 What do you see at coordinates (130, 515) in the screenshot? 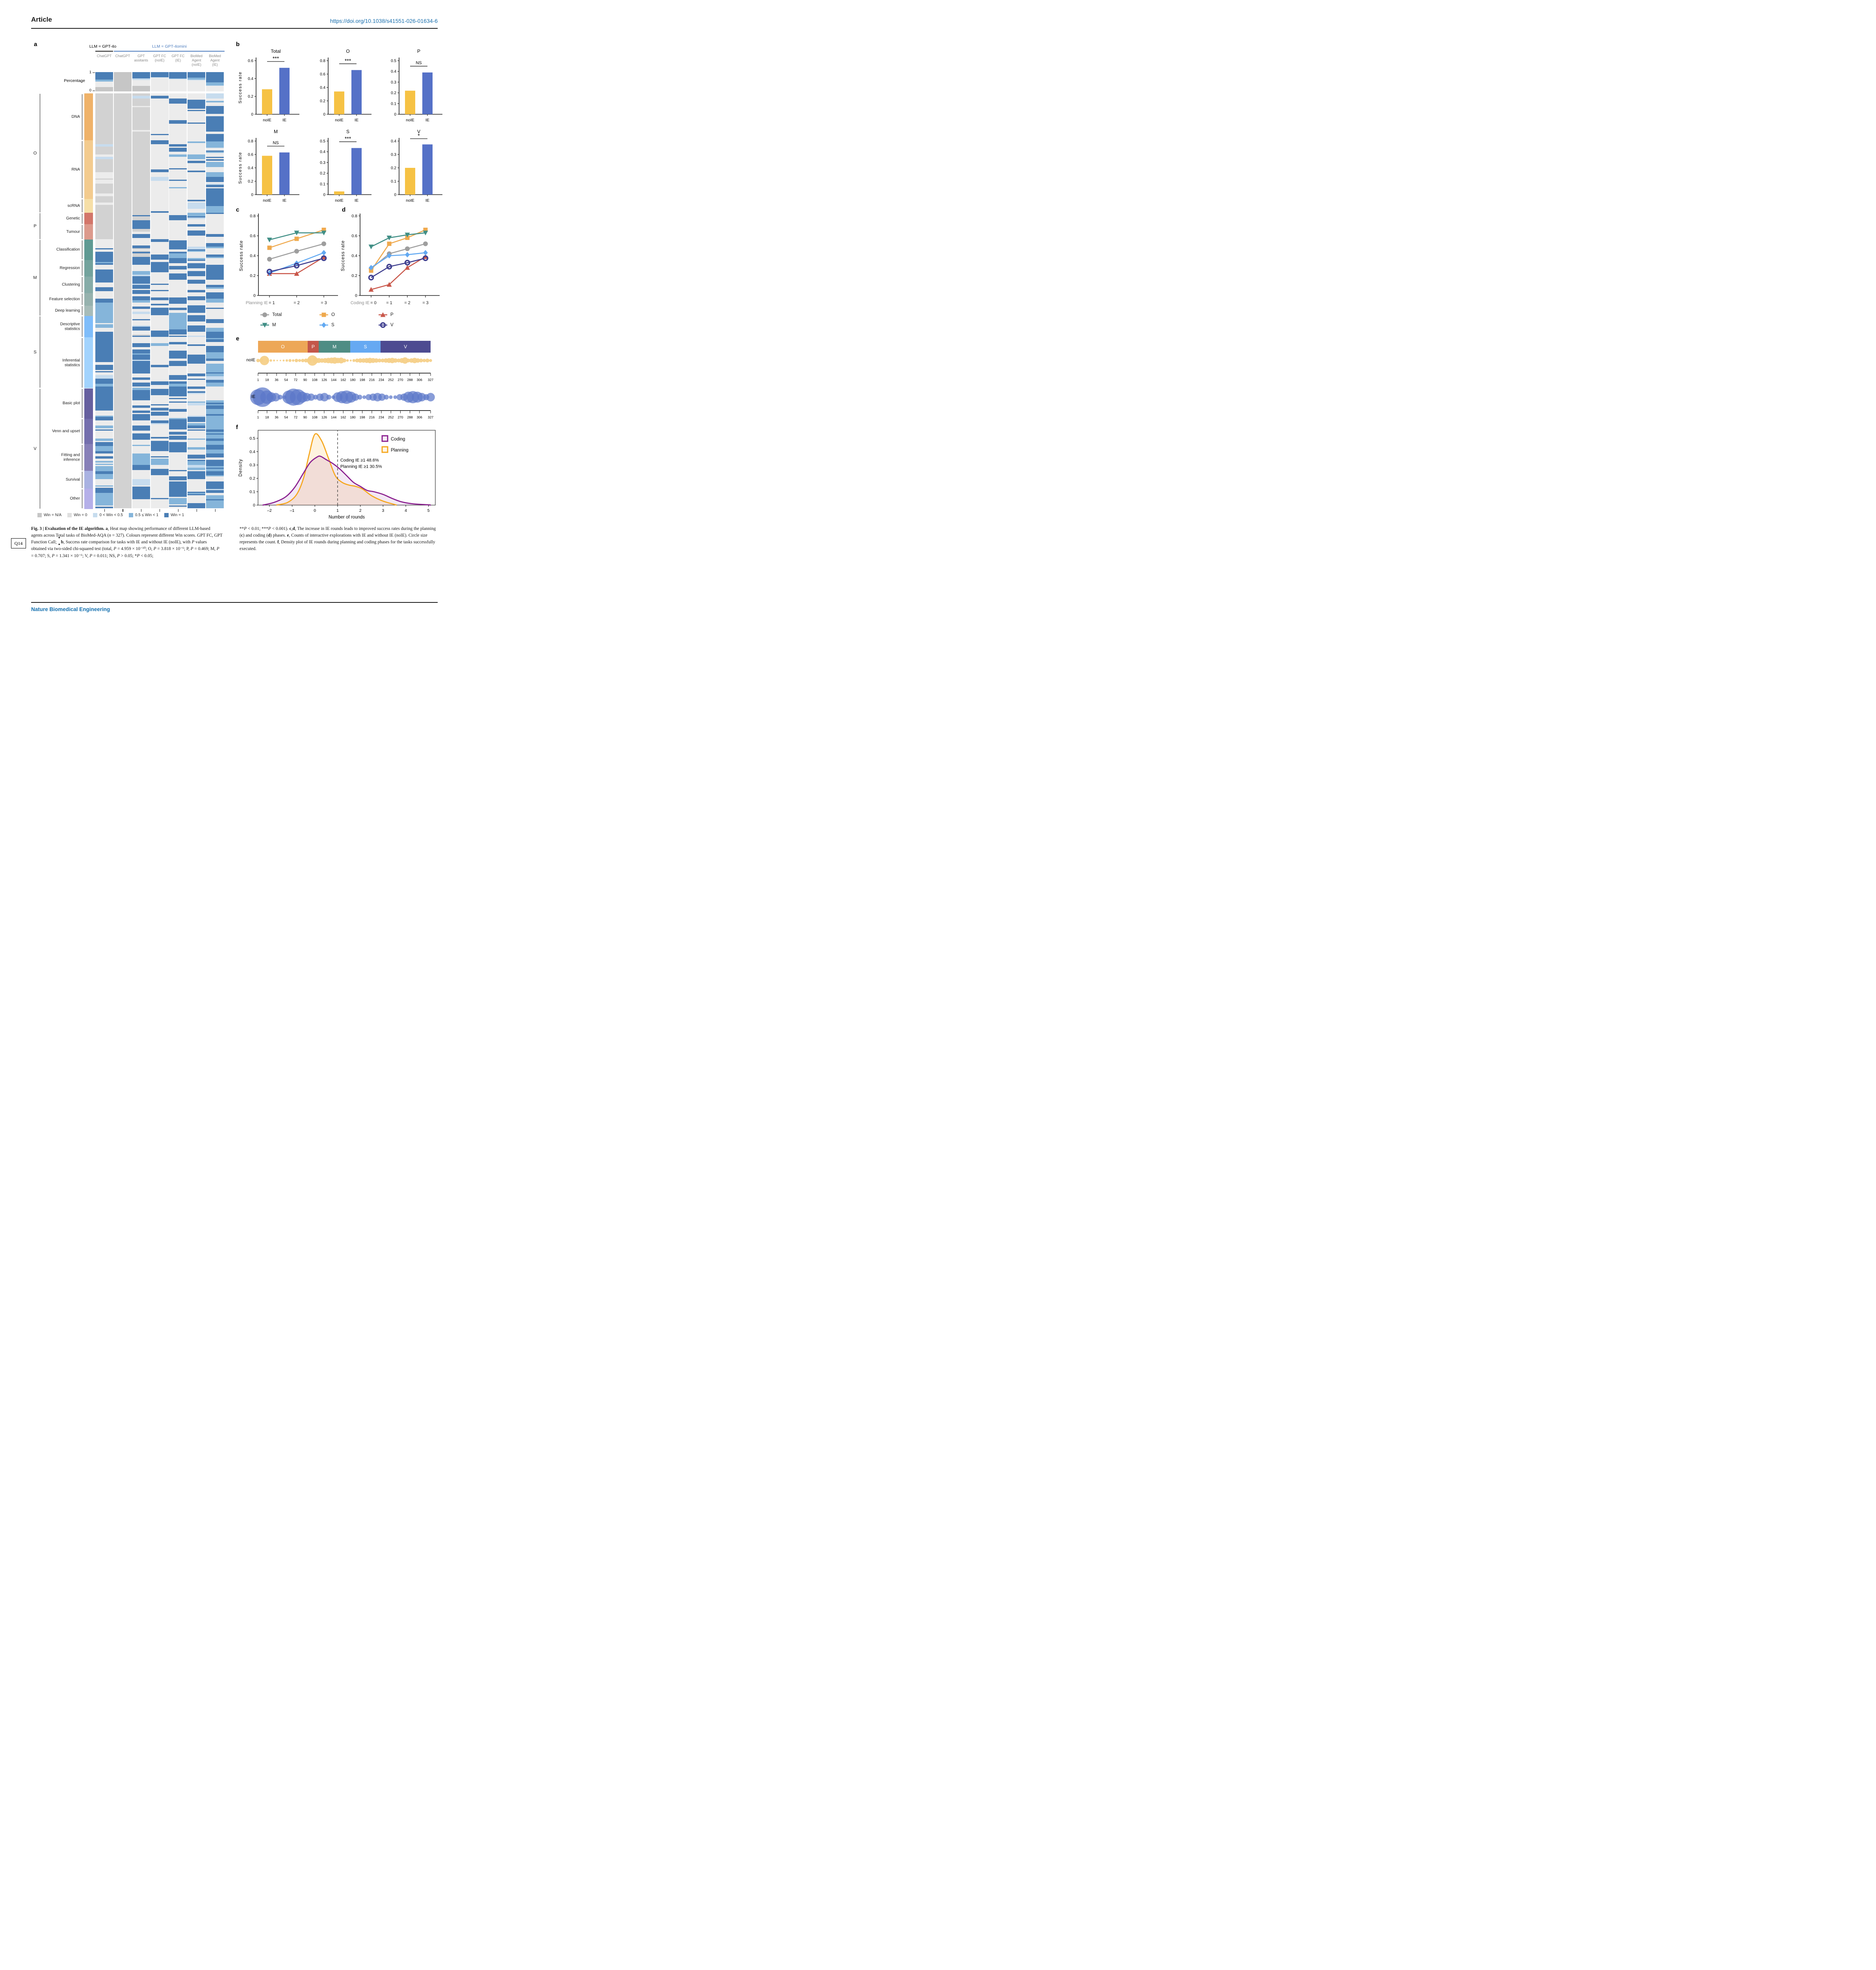
I see `win-legend-swatch` at bounding box center [130, 515].